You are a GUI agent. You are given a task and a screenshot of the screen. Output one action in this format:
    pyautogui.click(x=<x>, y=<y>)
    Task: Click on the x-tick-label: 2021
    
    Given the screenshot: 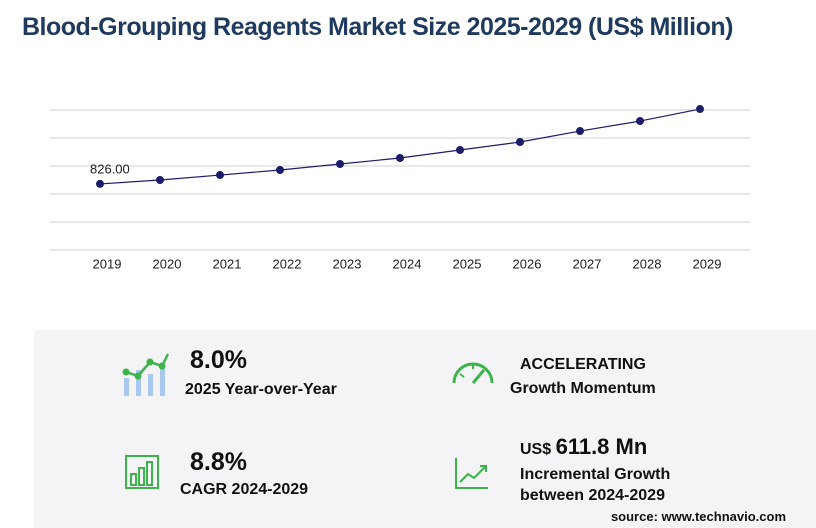 What is the action you would take?
    pyautogui.click(x=227, y=263)
    